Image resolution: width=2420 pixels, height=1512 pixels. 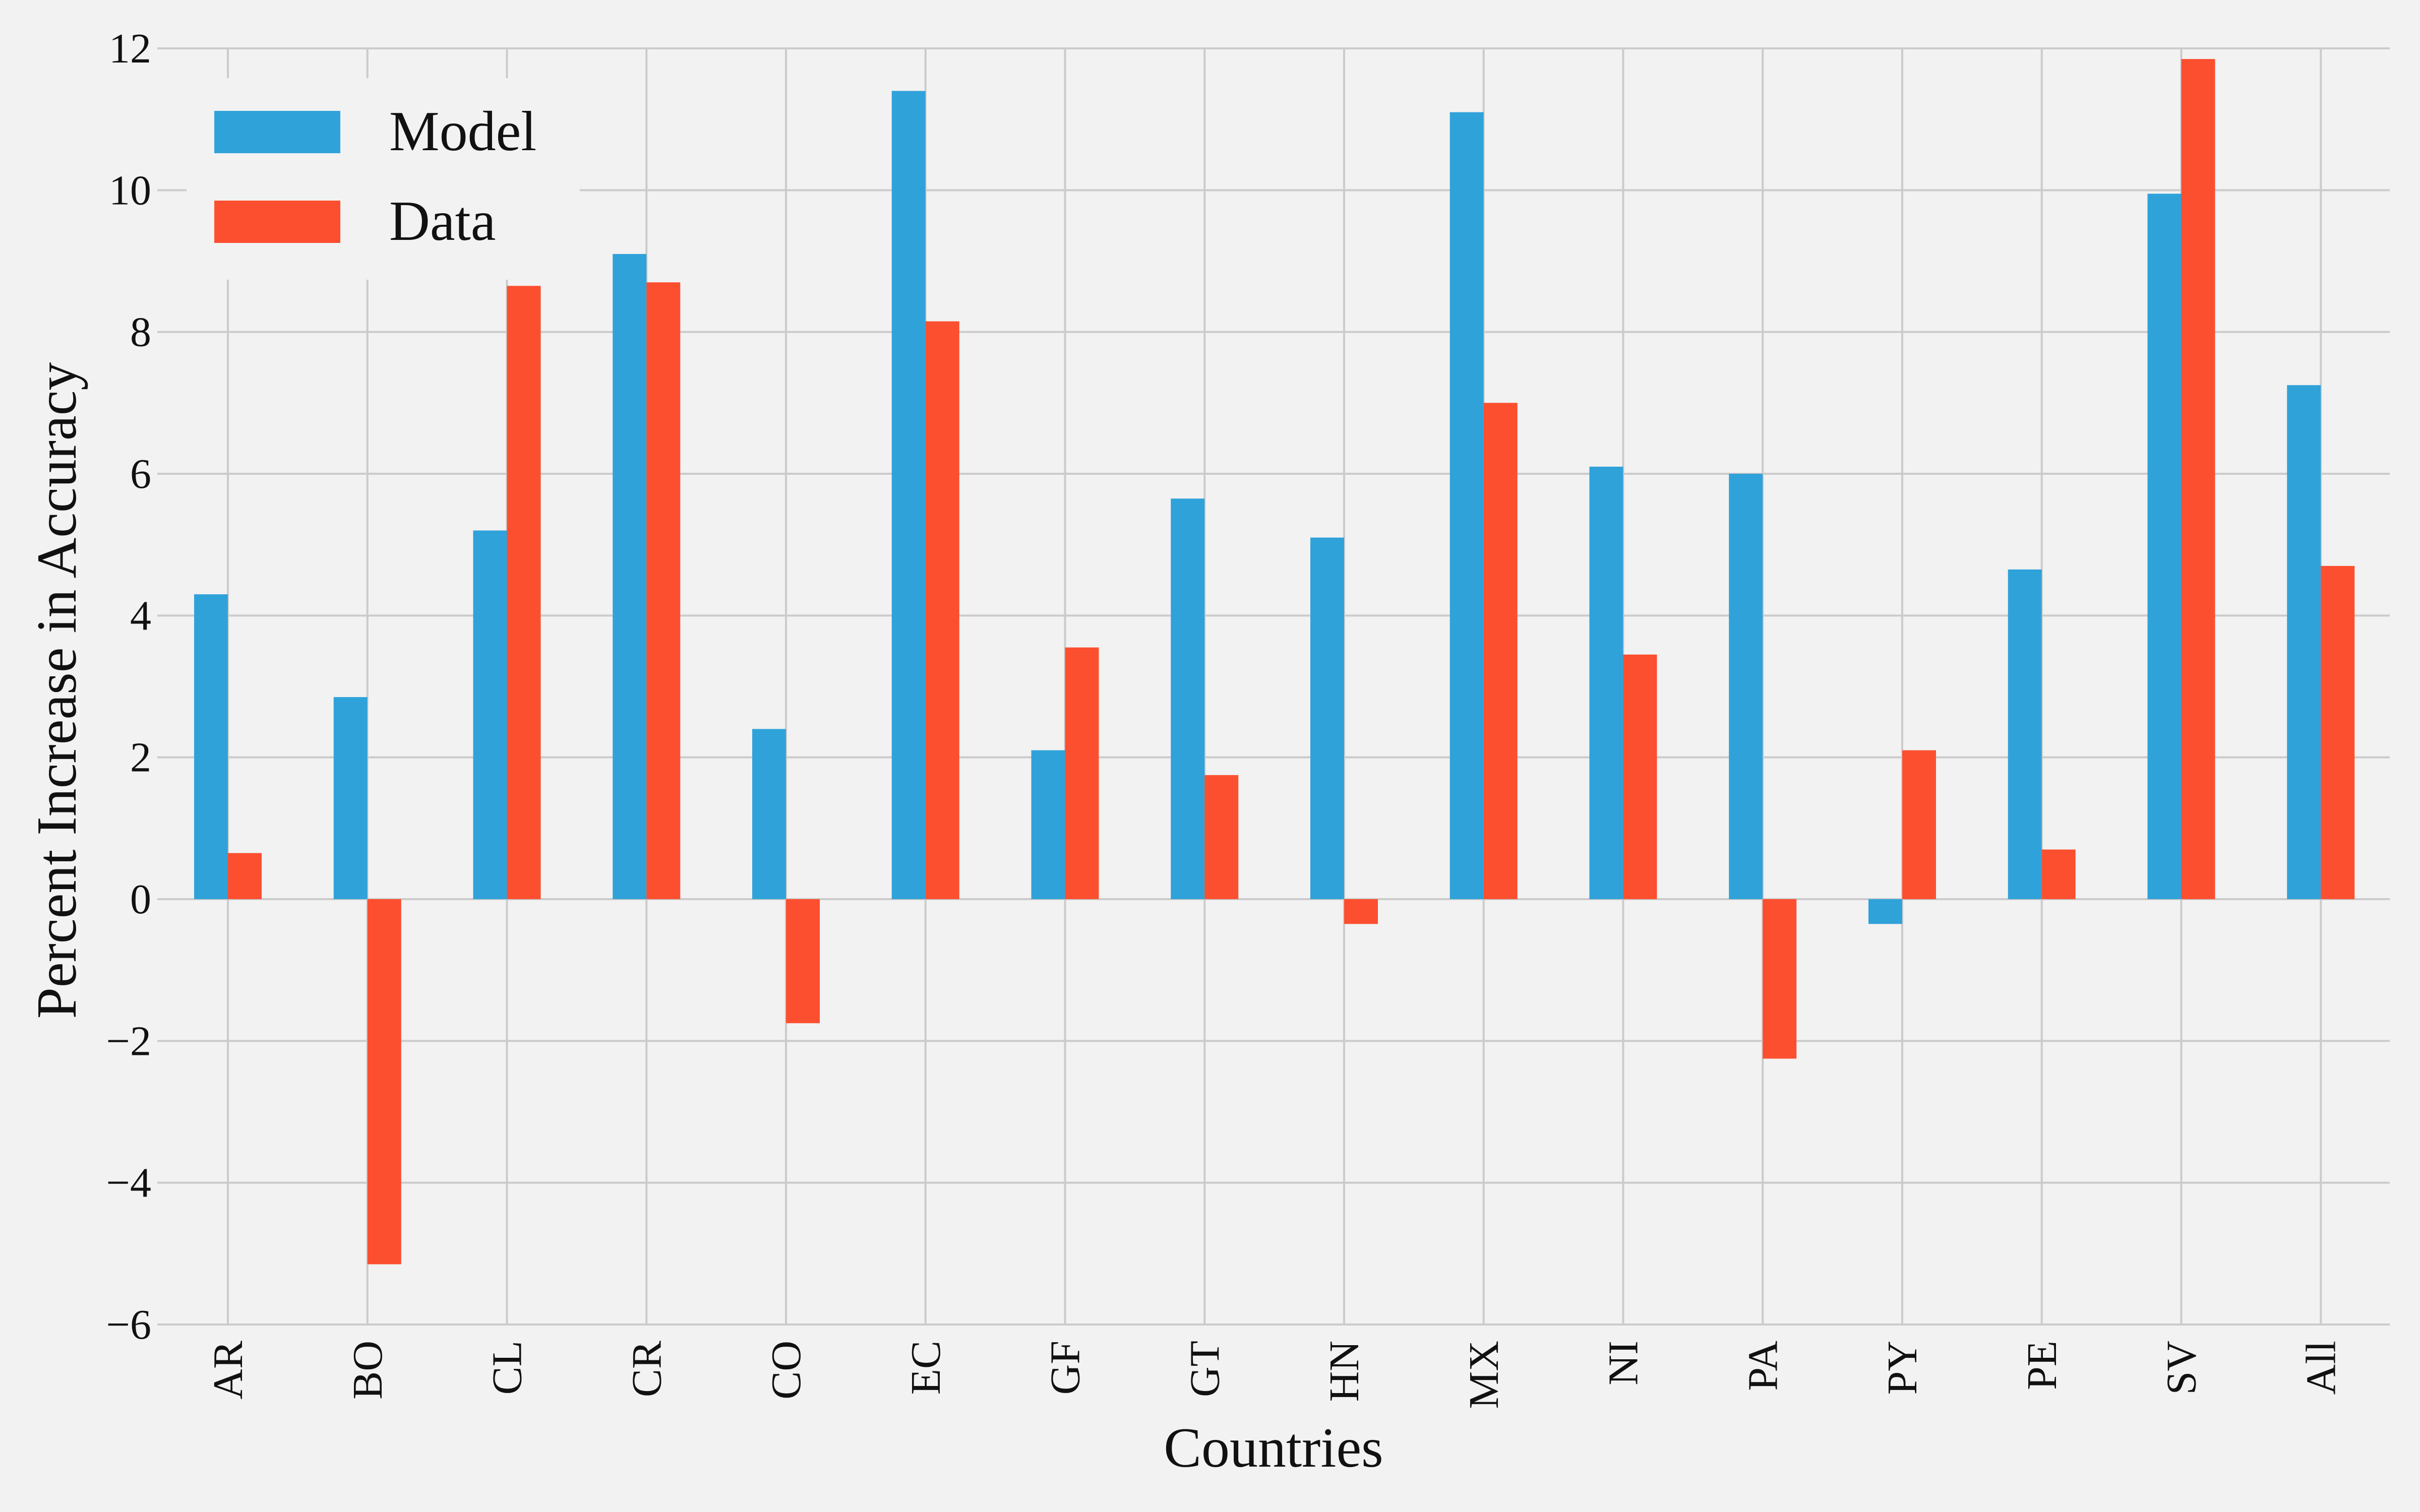 I want to click on x-tick-label: GF, so click(x=1065, y=1368).